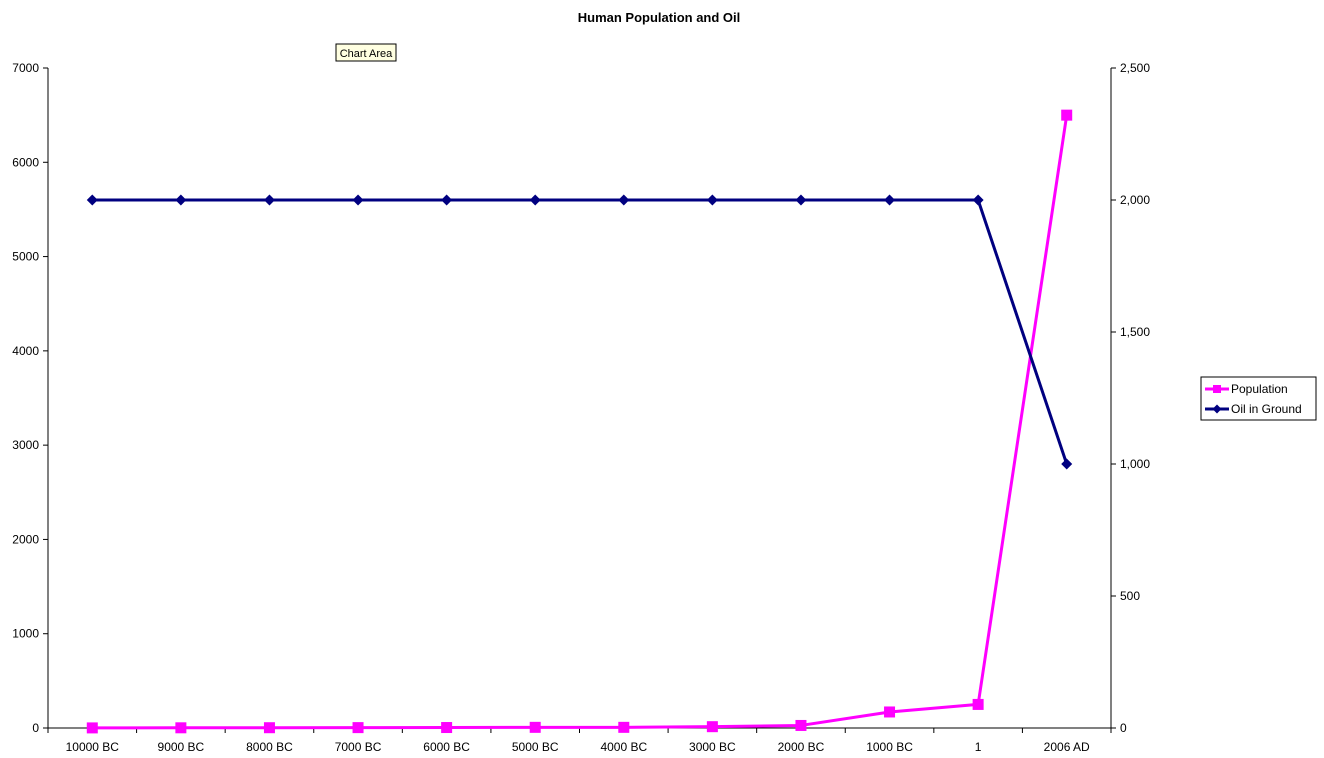  Describe the element at coordinates (1130, 596) in the screenshot. I see `y-right-tick-label: 500` at that location.